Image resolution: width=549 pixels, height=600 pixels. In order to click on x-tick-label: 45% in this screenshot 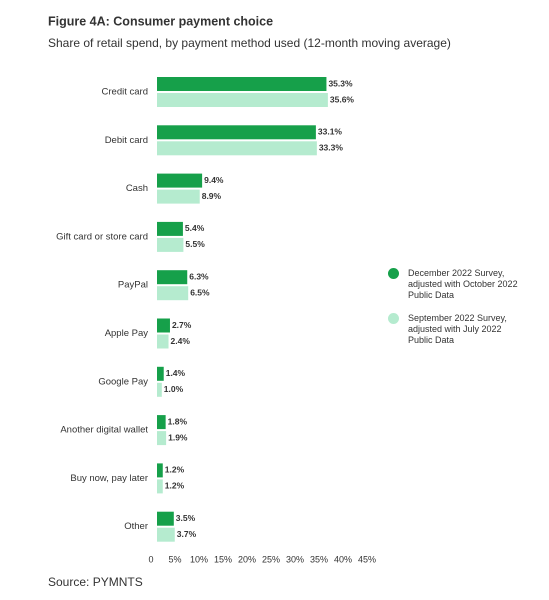, I will do `click(367, 559)`.